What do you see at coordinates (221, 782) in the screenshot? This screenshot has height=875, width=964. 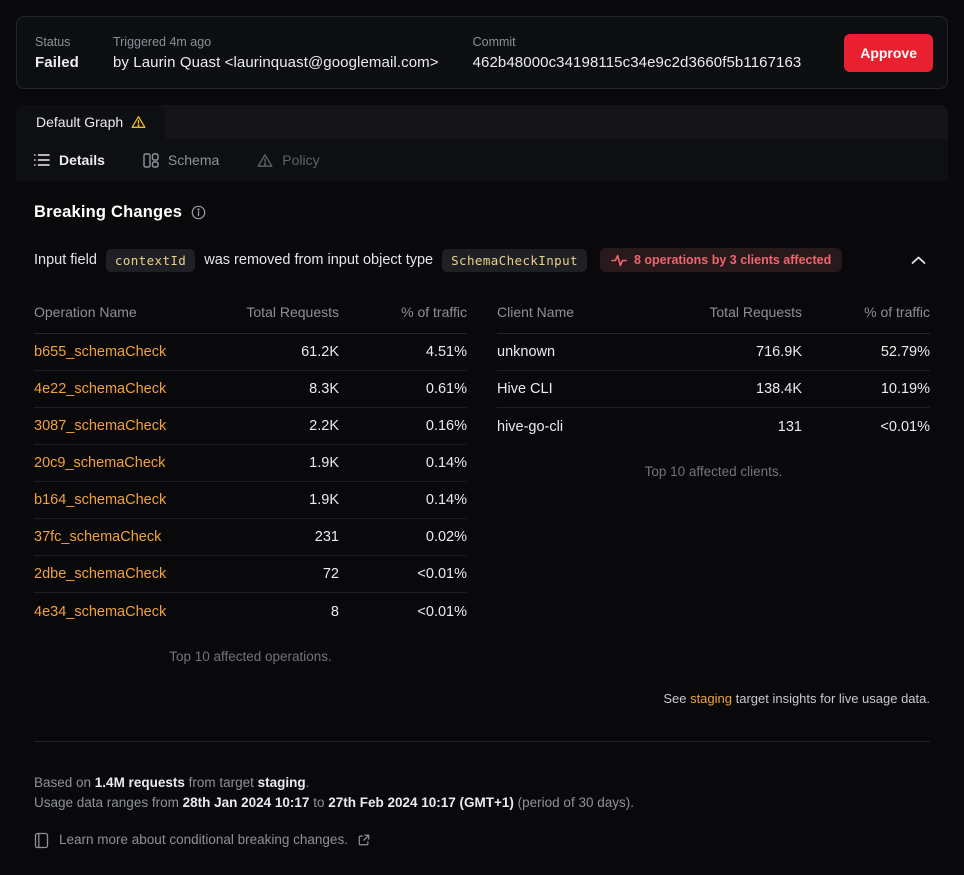 I see `based-middle: from target` at bounding box center [221, 782].